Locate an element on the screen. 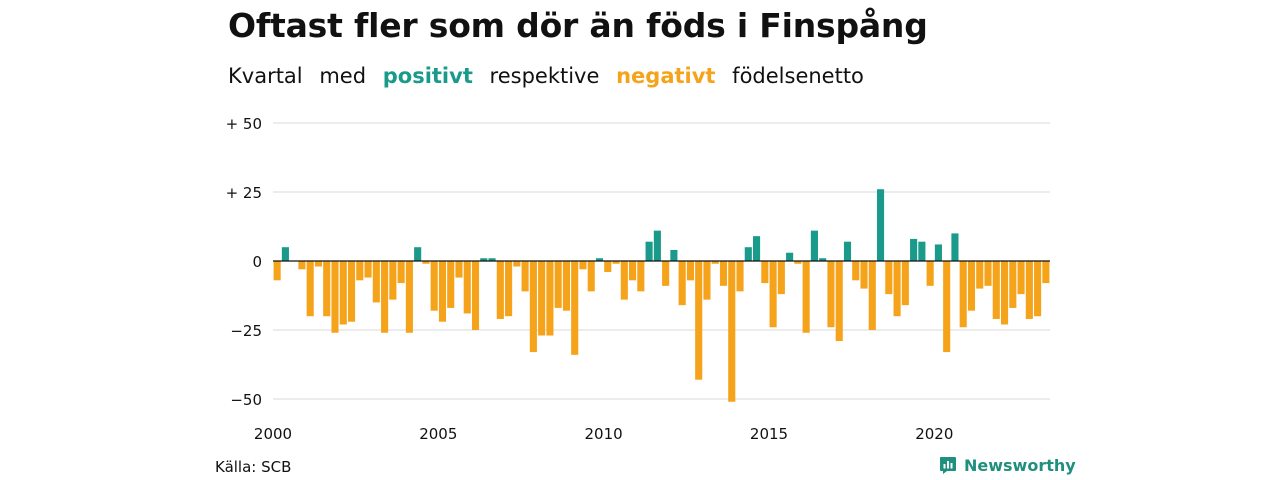 This screenshot has width=1280, height=480. bar-2002Q2 is located at coordinates (351, 291).